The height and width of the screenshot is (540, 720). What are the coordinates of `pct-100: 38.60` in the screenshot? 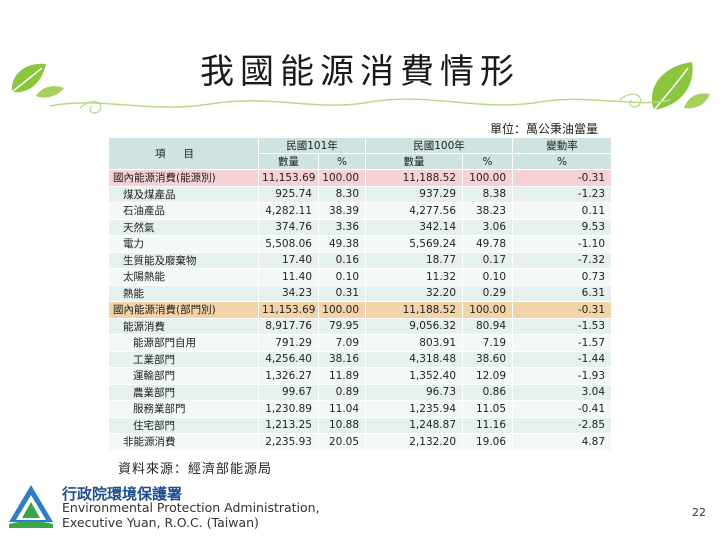 It's located at (488, 359).